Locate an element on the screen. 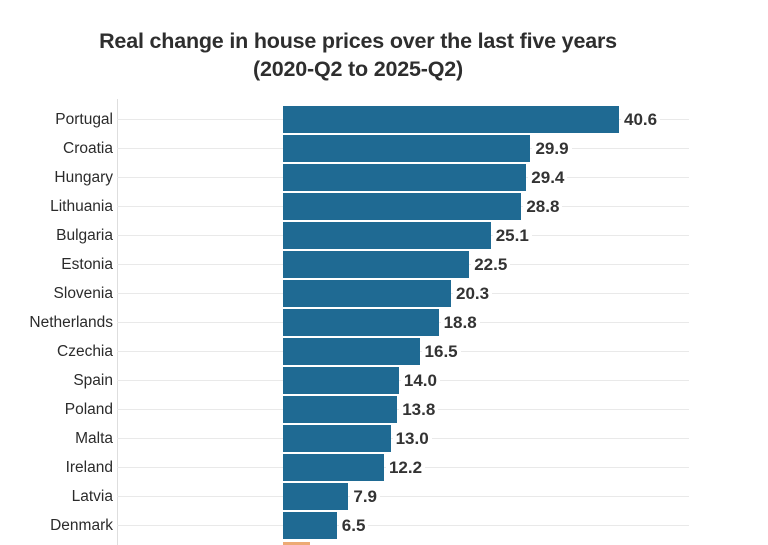 The height and width of the screenshot is (545, 768). bar-hungary is located at coordinates (405, 177).